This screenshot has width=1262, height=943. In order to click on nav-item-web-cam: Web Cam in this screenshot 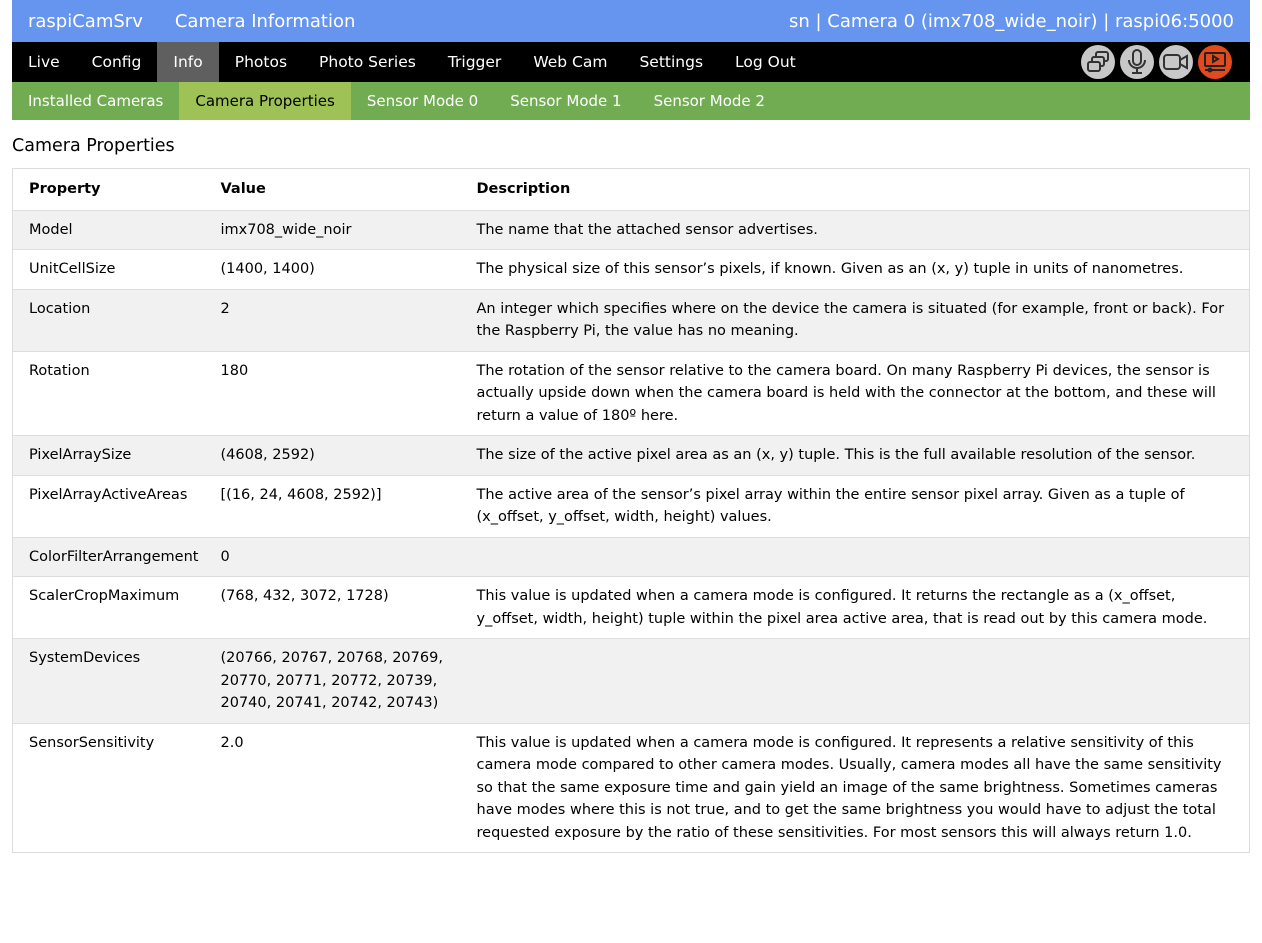, I will do `click(570, 62)`.